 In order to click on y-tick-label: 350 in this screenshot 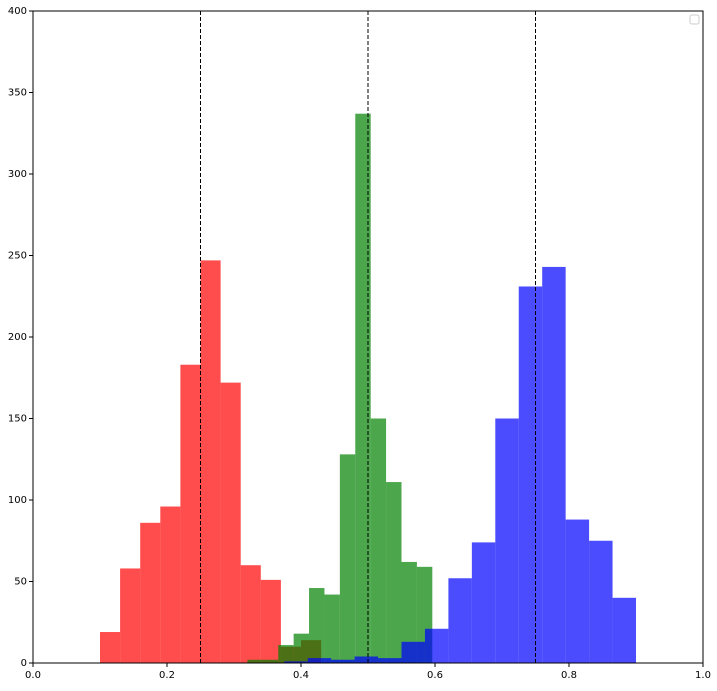, I will do `click(17, 93)`.